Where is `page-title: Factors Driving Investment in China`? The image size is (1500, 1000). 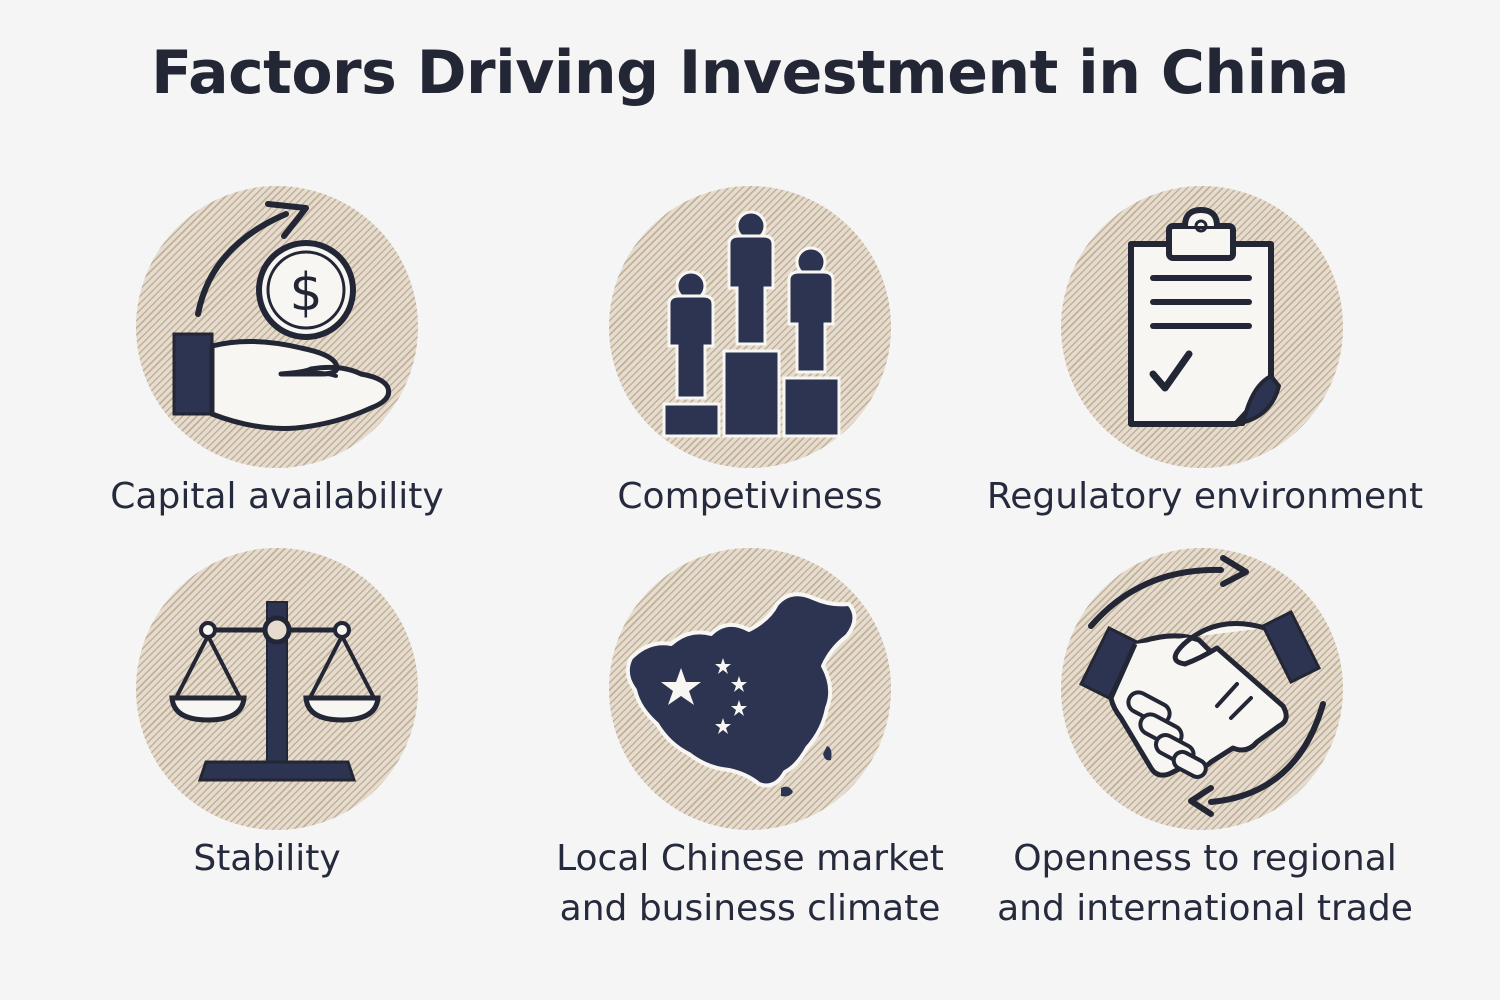 page-title: Factors Driving Investment in China is located at coordinates (750, 73).